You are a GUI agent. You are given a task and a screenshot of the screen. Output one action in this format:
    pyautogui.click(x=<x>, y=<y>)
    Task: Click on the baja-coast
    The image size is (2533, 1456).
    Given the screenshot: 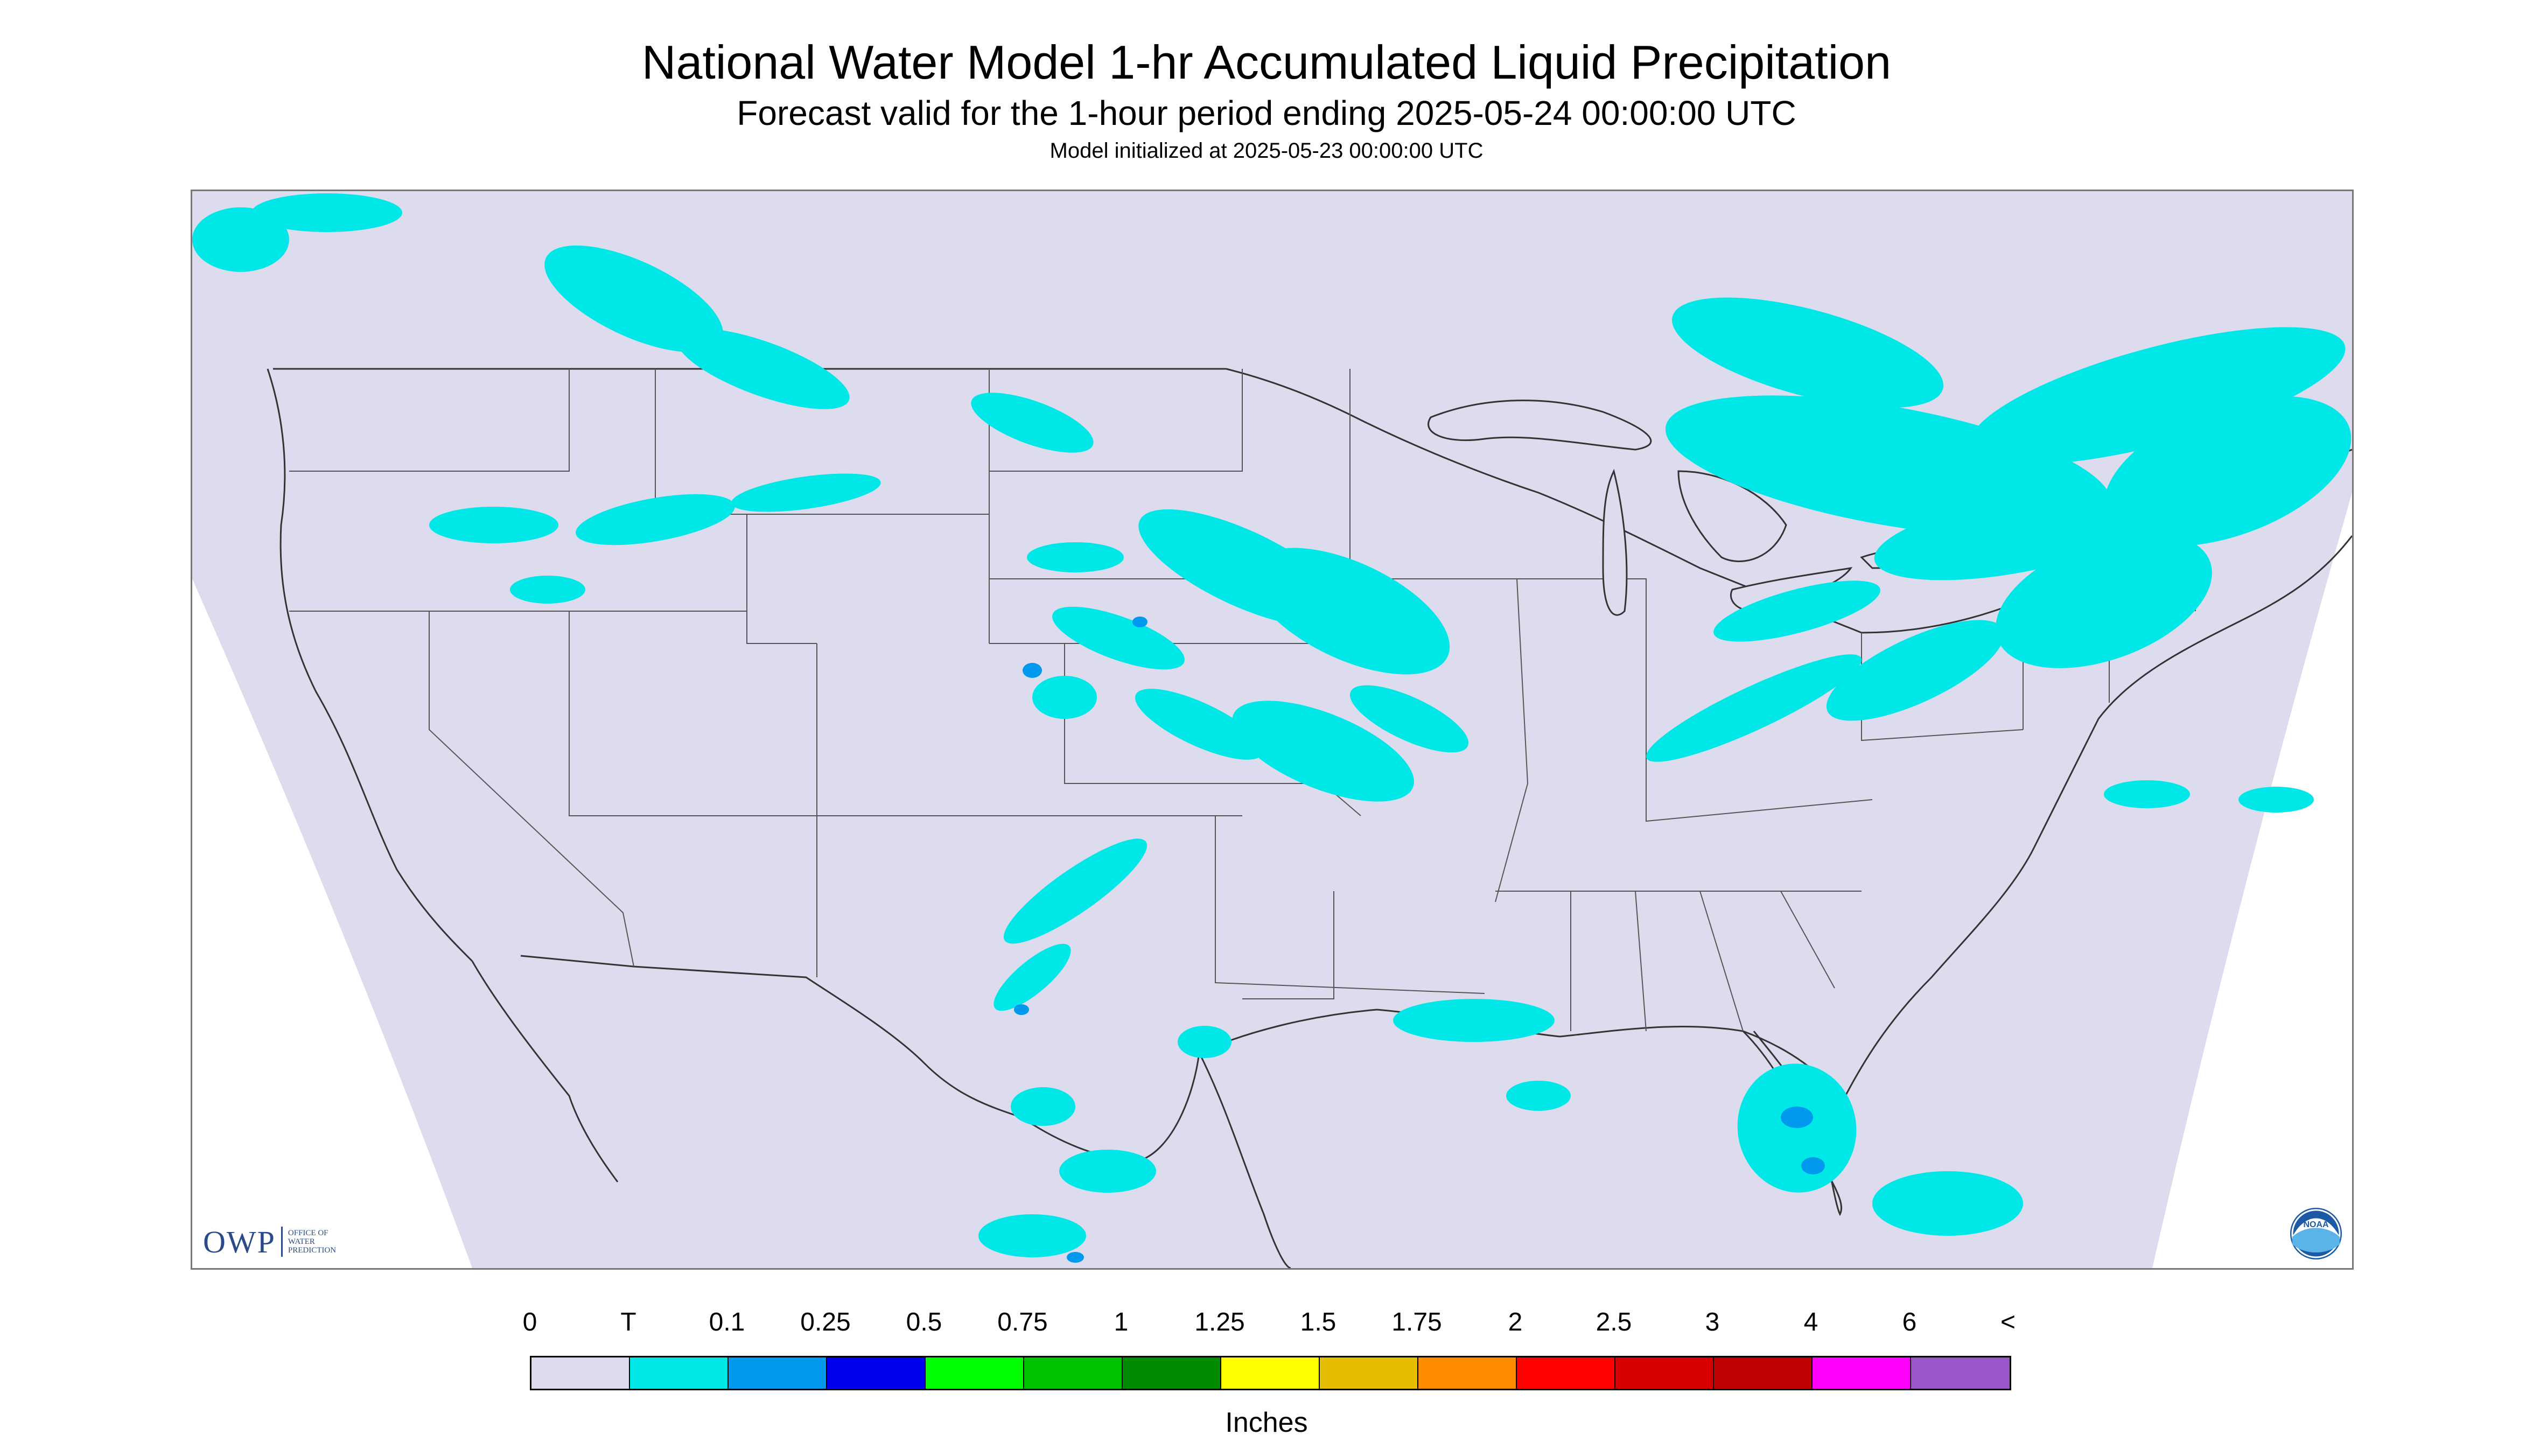 What is the action you would take?
    pyautogui.click(x=545, y=1071)
    